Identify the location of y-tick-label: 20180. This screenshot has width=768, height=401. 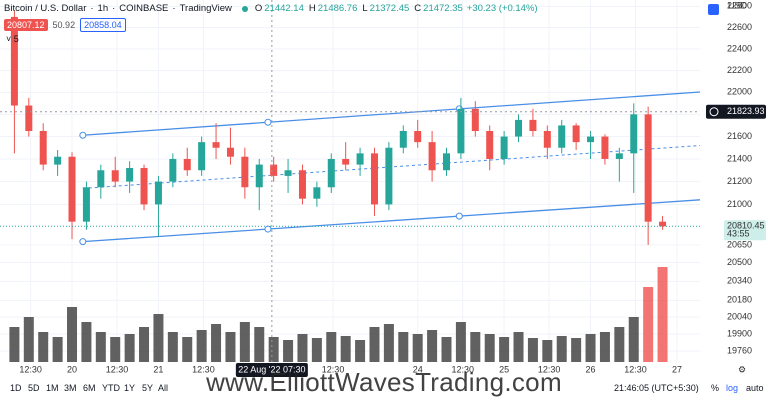
(739, 300).